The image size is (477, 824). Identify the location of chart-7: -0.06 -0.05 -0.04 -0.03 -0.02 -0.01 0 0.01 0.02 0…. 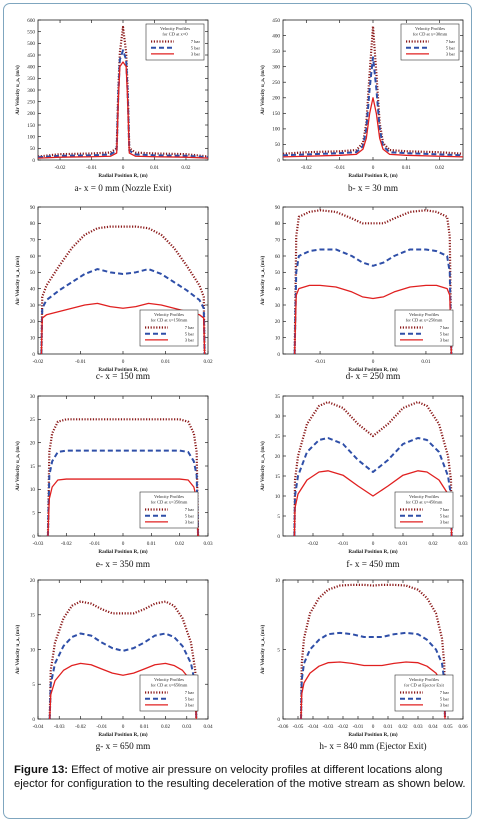
(363, 664).